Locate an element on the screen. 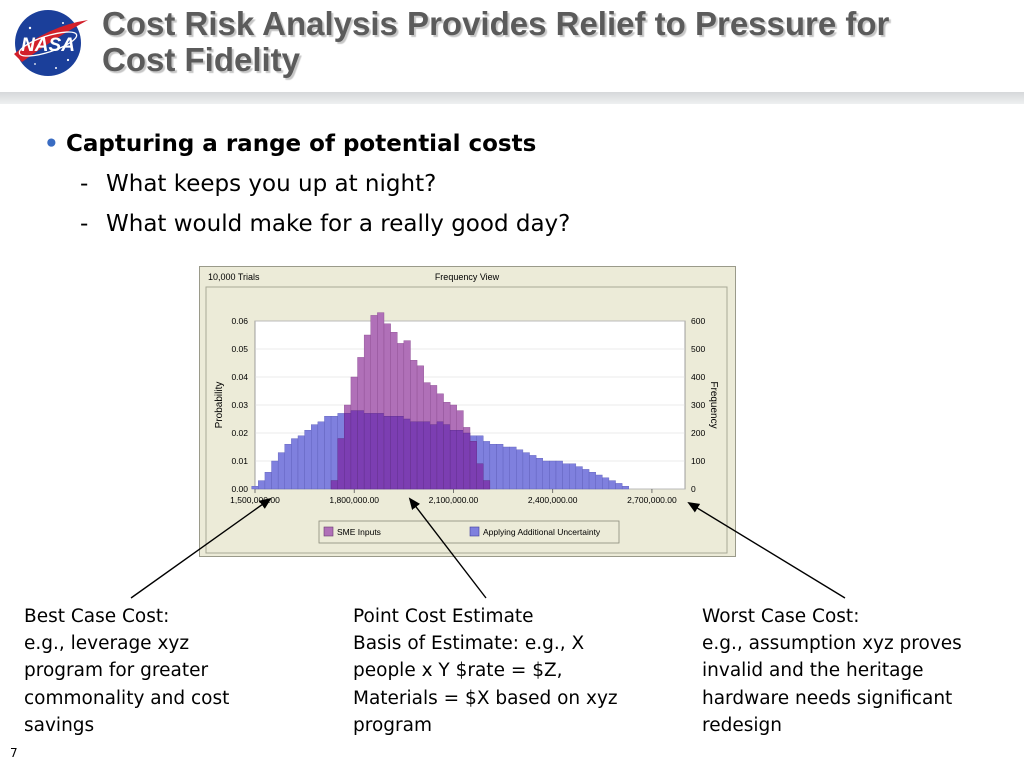 The width and height of the screenshot is (1024, 768). callout-line: e.g., leverage xyz is located at coordinates (107, 644).